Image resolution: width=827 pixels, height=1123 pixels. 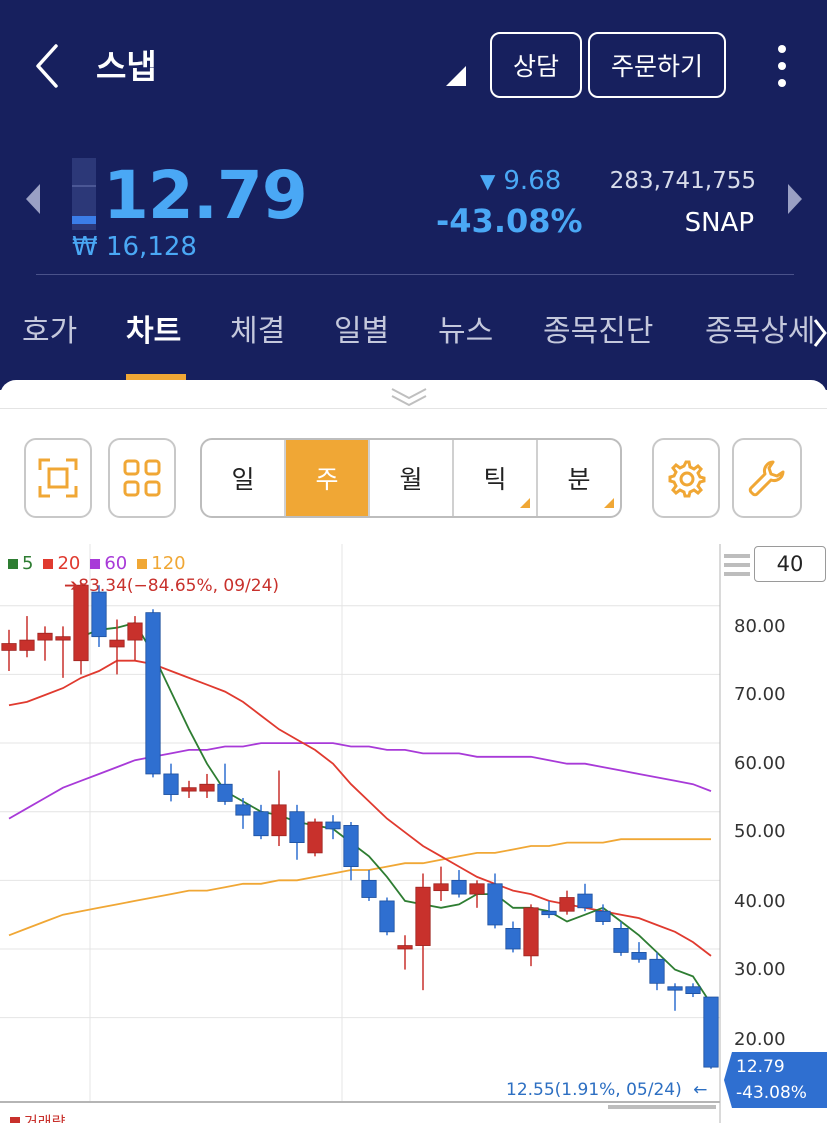 I want to click on candle-count-input: 40, so click(x=790, y=564).